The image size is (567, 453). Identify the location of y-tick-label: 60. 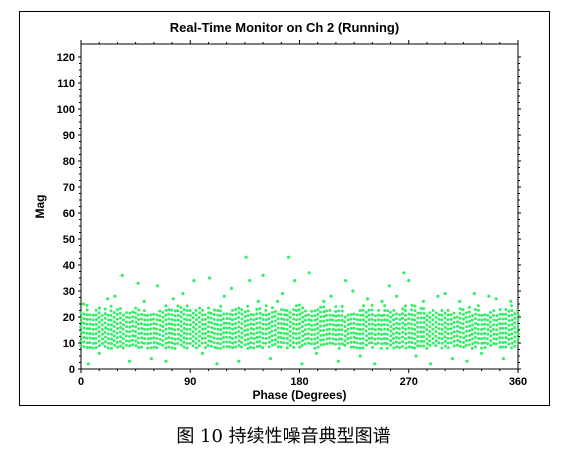
(69, 214).